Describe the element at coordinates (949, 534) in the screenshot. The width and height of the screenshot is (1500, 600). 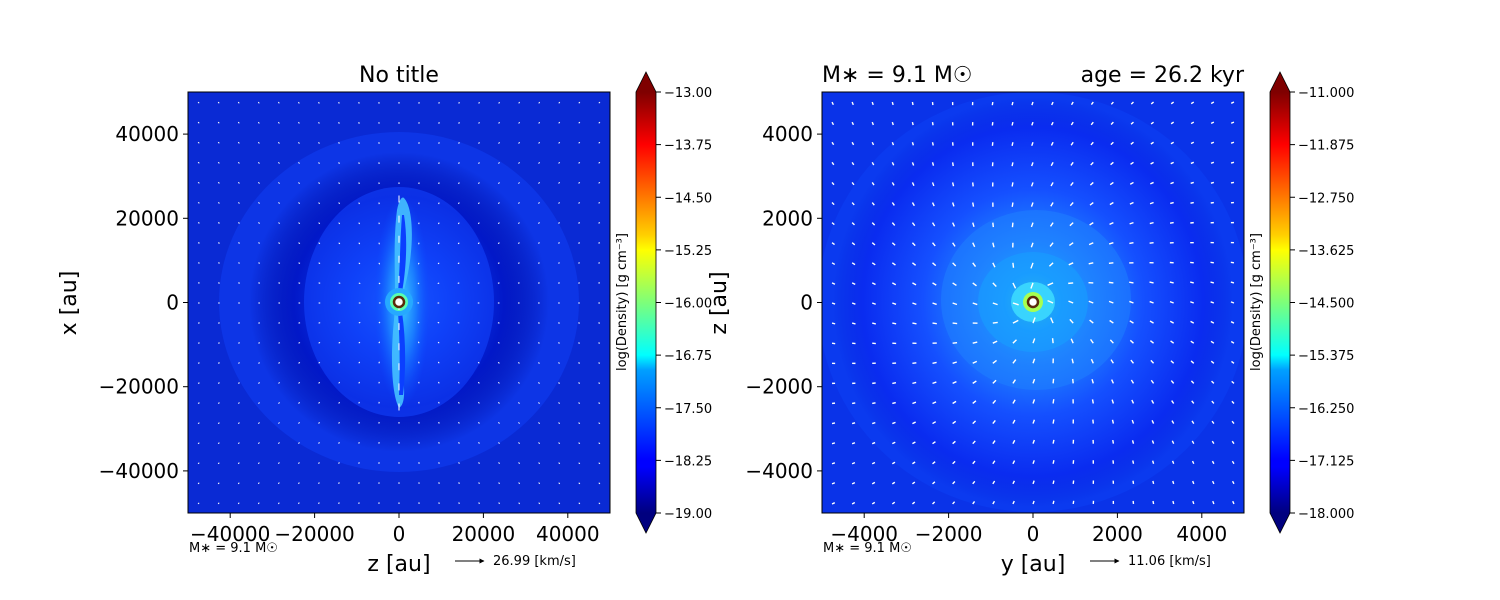
I see `x-tick-label: −2000` at that location.